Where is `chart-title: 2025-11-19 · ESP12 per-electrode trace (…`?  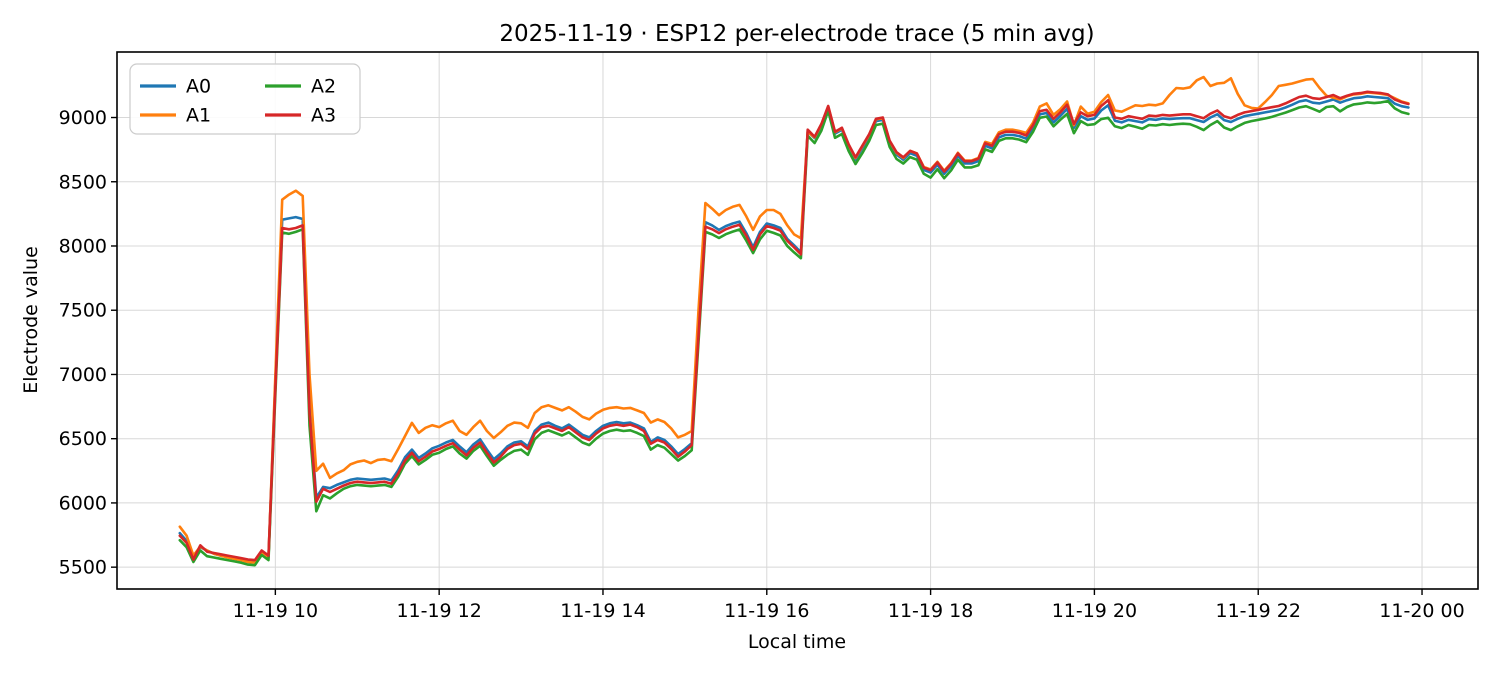 chart-title: 2025-11-19 · ESP12 per-electrode trace (… is located at coordinates (796, 34).